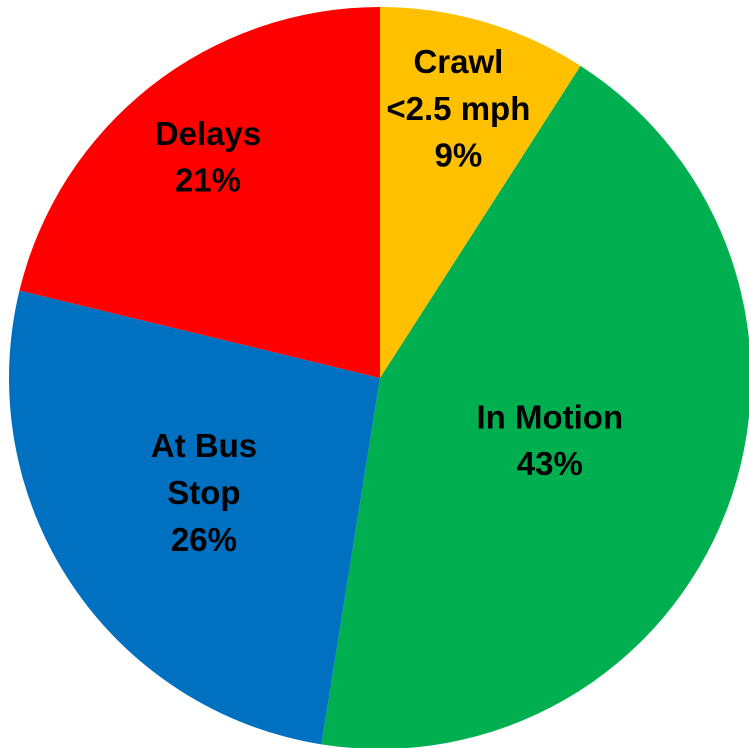  I want to click on slice-label-line: Delays, so click(208, 132).